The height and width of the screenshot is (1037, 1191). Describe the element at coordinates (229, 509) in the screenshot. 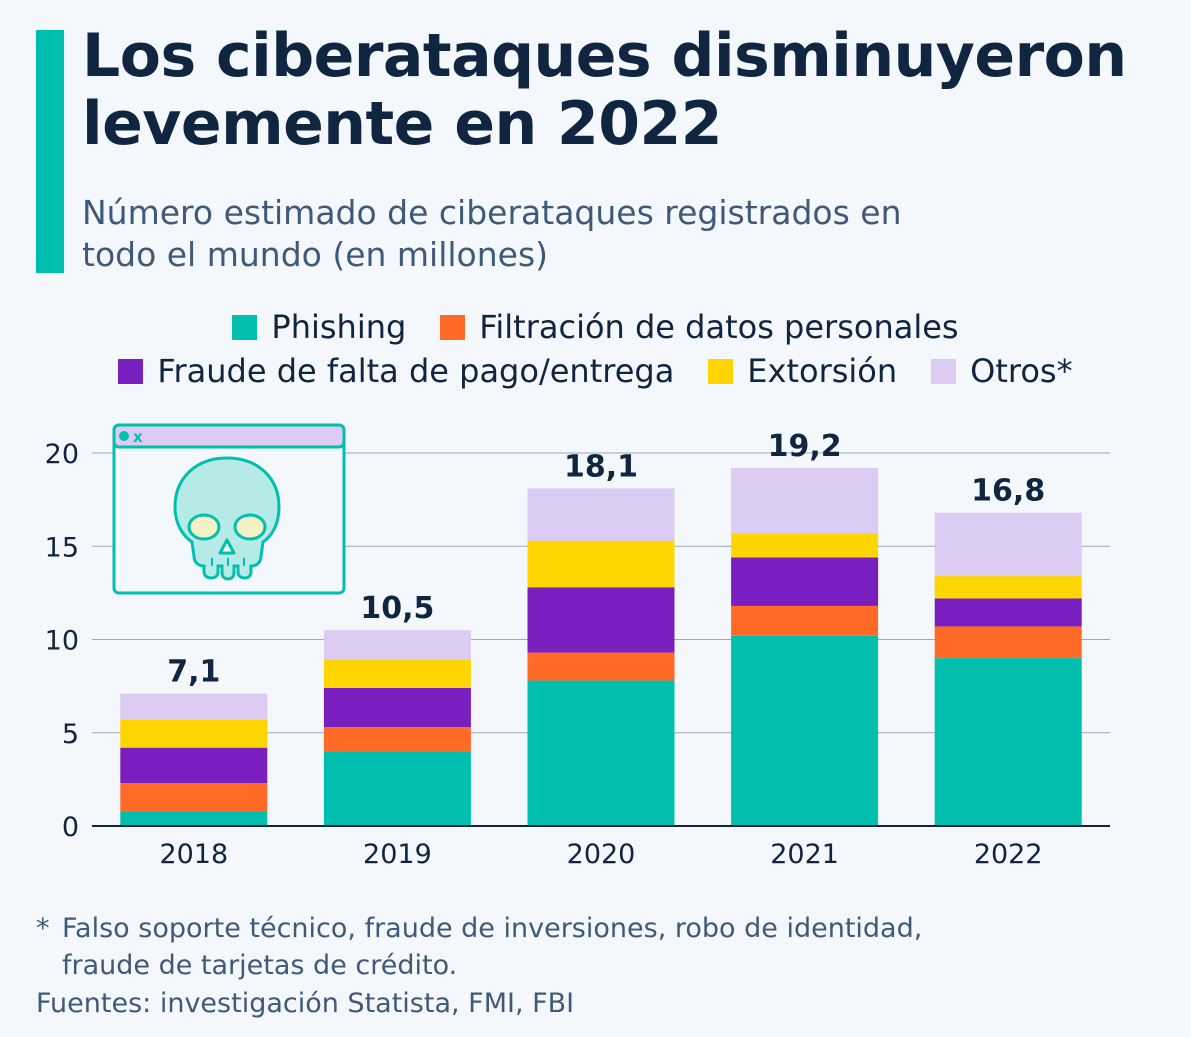

I see `skull-browser-window-icon: x` at that location.